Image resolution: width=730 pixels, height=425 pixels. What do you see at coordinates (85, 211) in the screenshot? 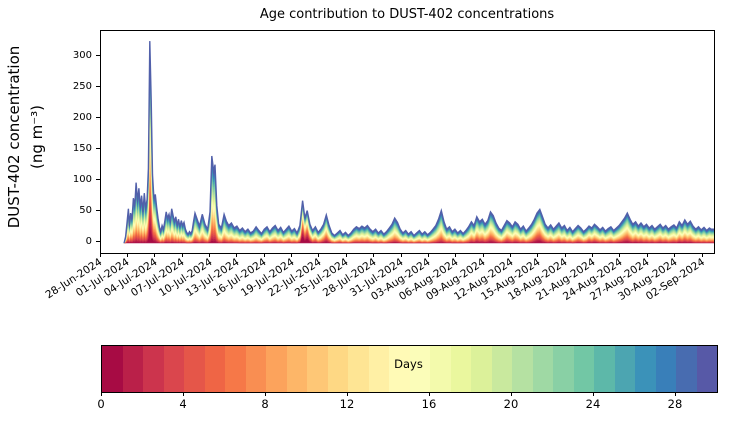
I see `y-tick-label: 50` at bounding box center [85, 211].